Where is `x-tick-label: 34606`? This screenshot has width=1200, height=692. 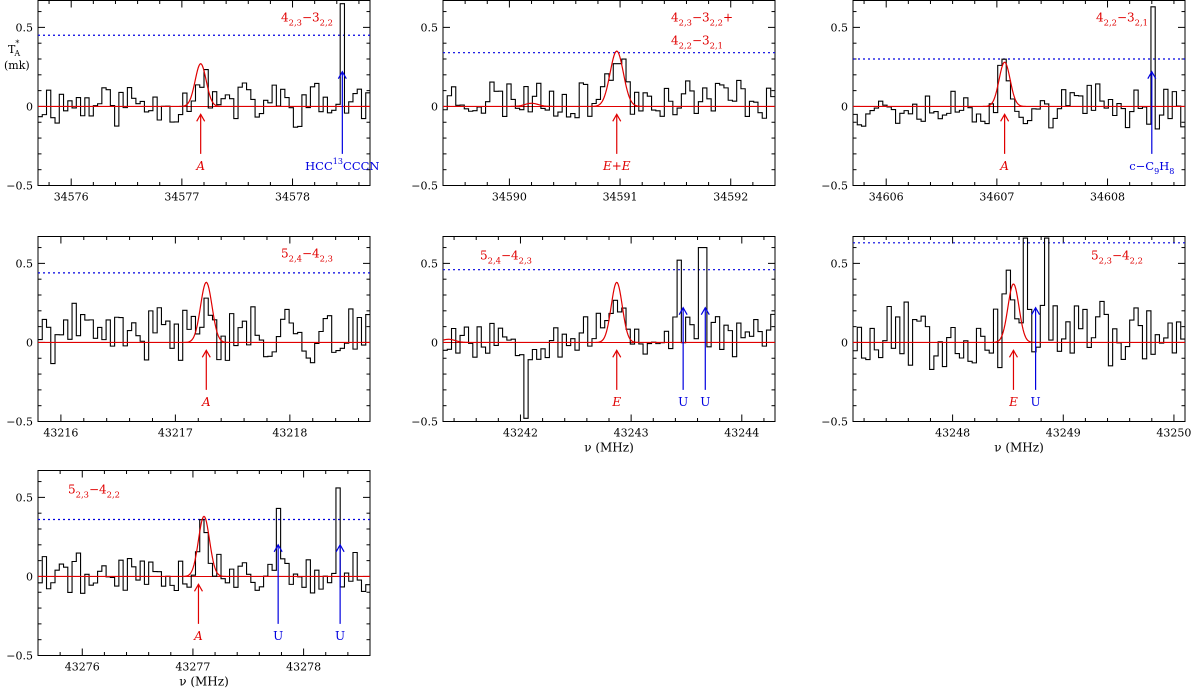 x-tick-label: 34606 is located at coordinates (886, 197).